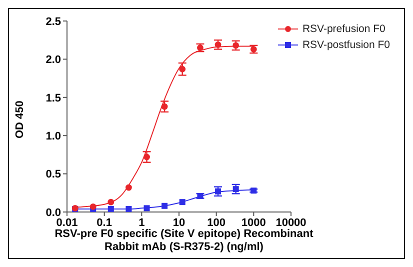 The image size is (413, 267). I want to click on x-tick-label: 10000, so click(291, 222).